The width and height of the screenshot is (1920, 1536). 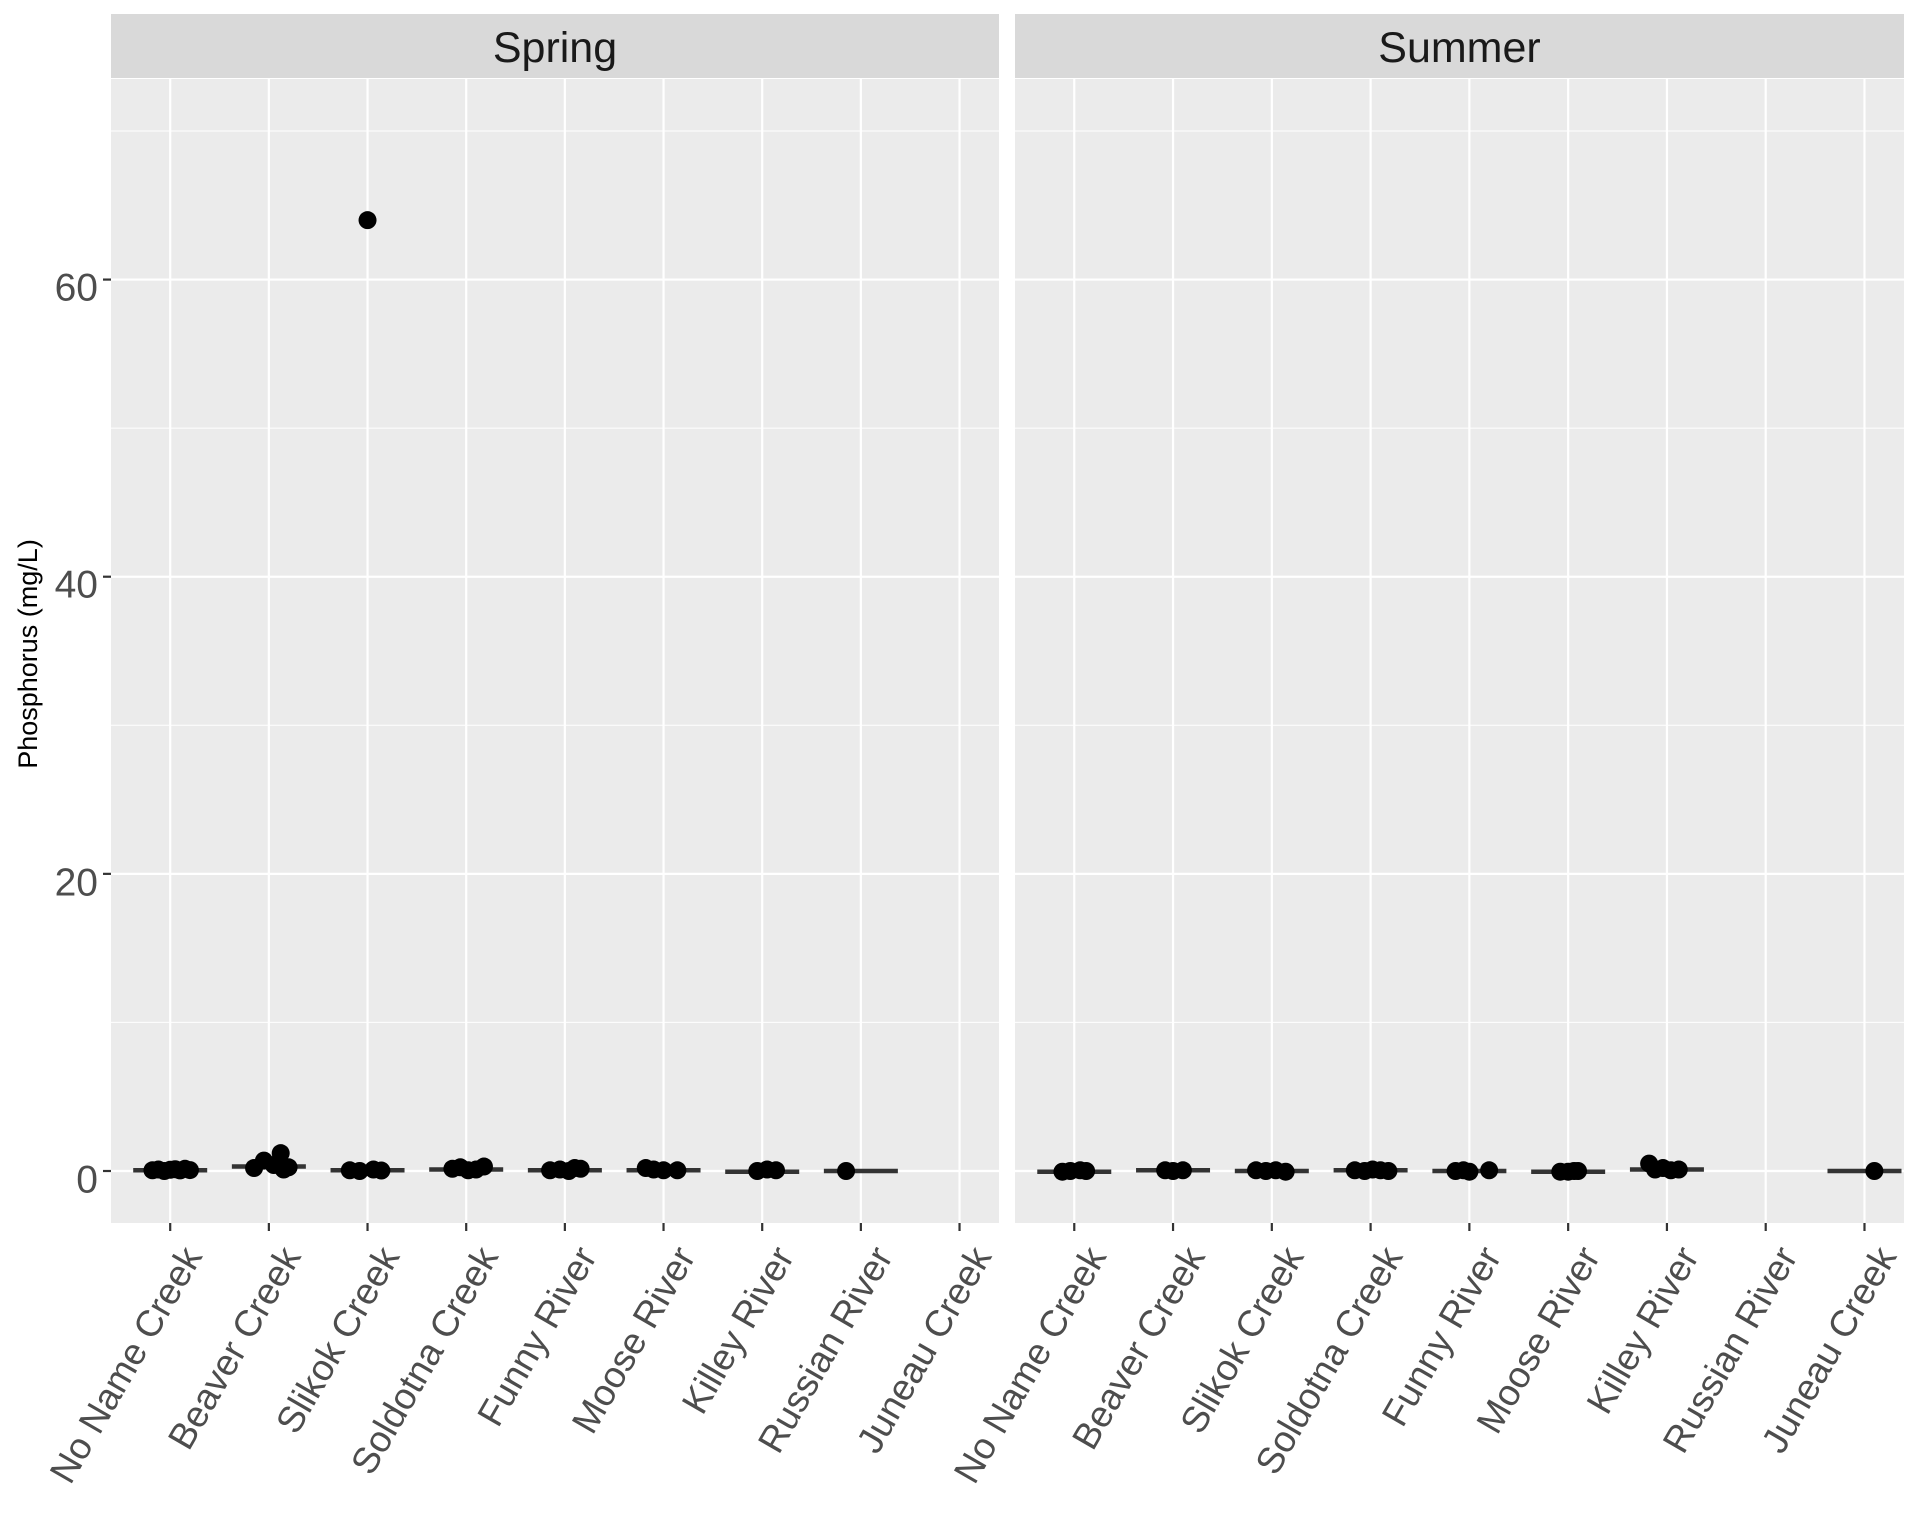 What do you see at coordinates (28, 654) in the screenshot?
I see `y-axis-title: Phosphorus (mg/L)` at bounding box center [28, 654].